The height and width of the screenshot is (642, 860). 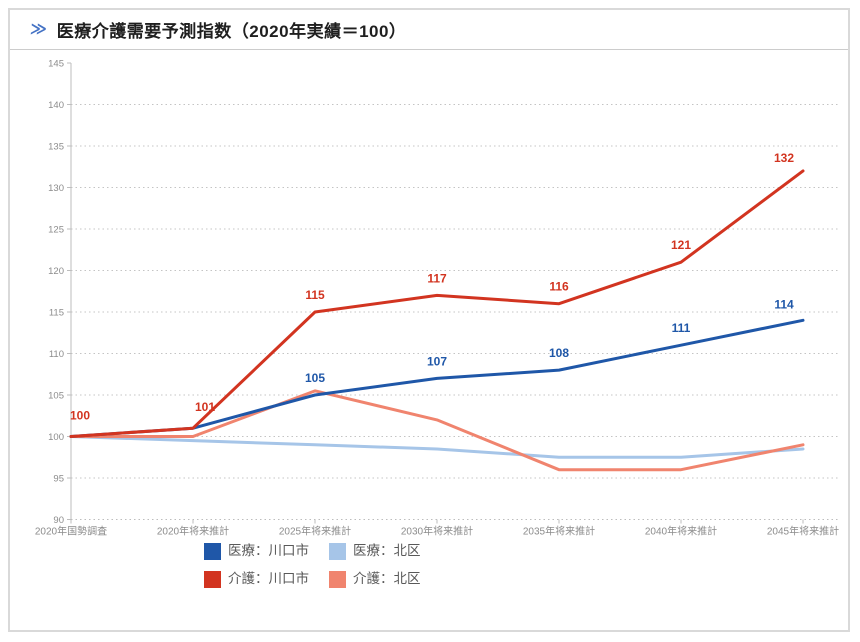 I want to click on legend-item: 介護：北区, so click(x=375, y=579).